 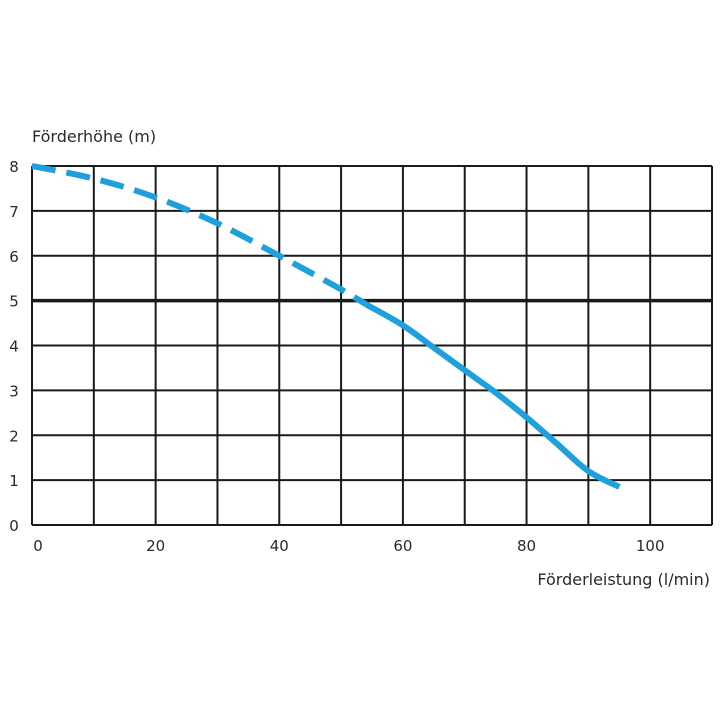 I want to click on y-tick-label: 7, so click(x=14, y=212).